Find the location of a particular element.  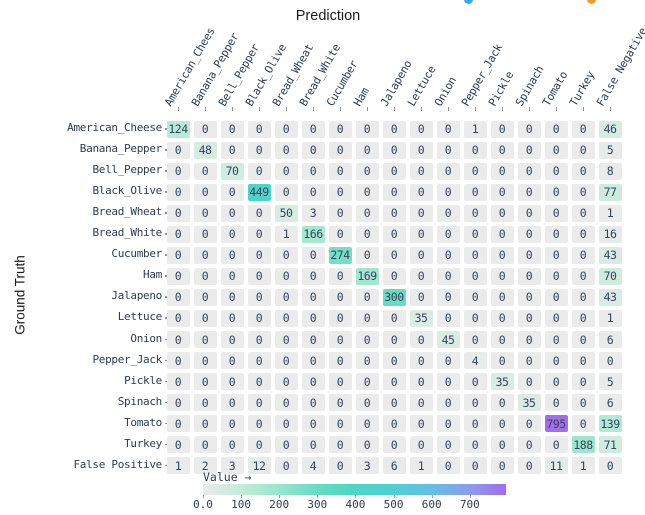

y-tick-label: Pepper_Jack is located at coordinates (127, 359).